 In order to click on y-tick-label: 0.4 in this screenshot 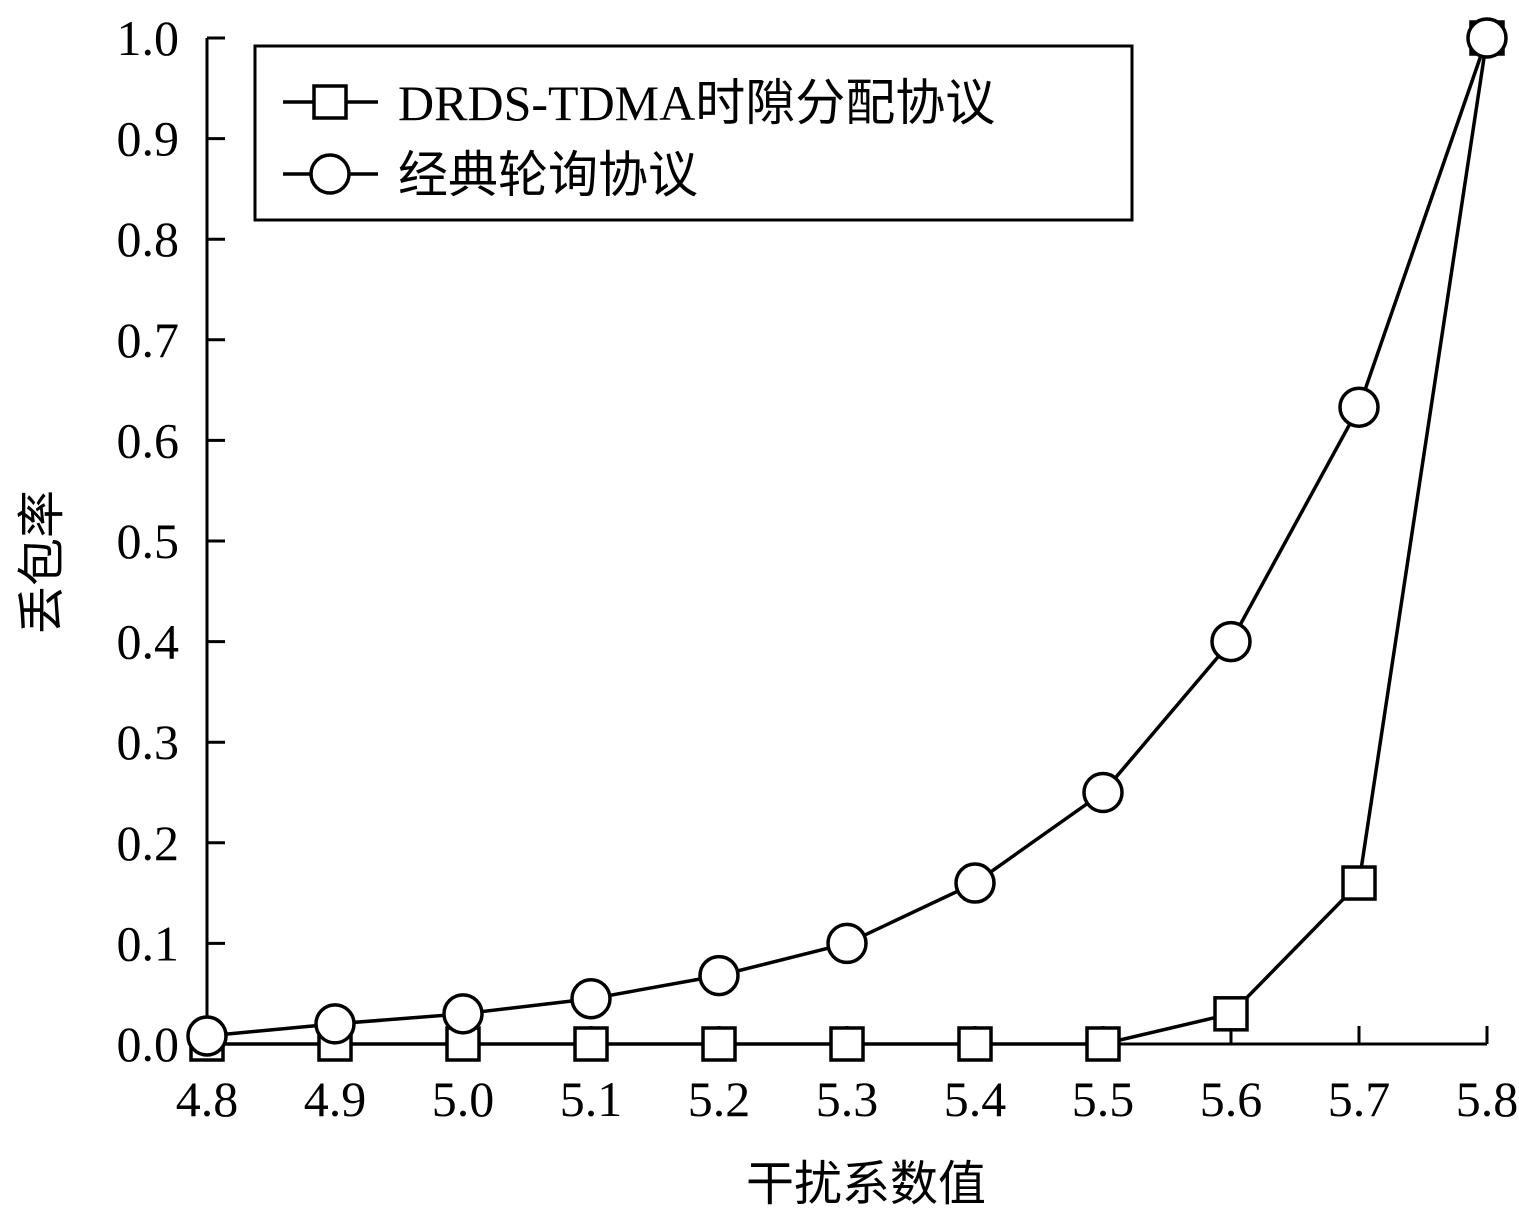, I will do `click(148, 642)`.